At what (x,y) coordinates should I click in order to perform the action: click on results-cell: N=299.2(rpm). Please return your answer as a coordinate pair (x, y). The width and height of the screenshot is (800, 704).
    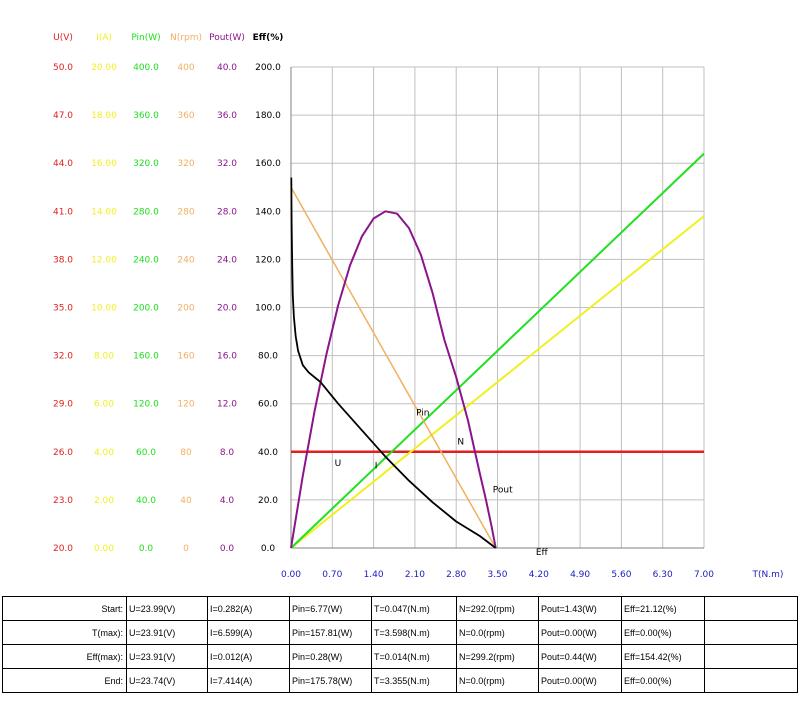
    Looking at the image, I should click on (497, 656).